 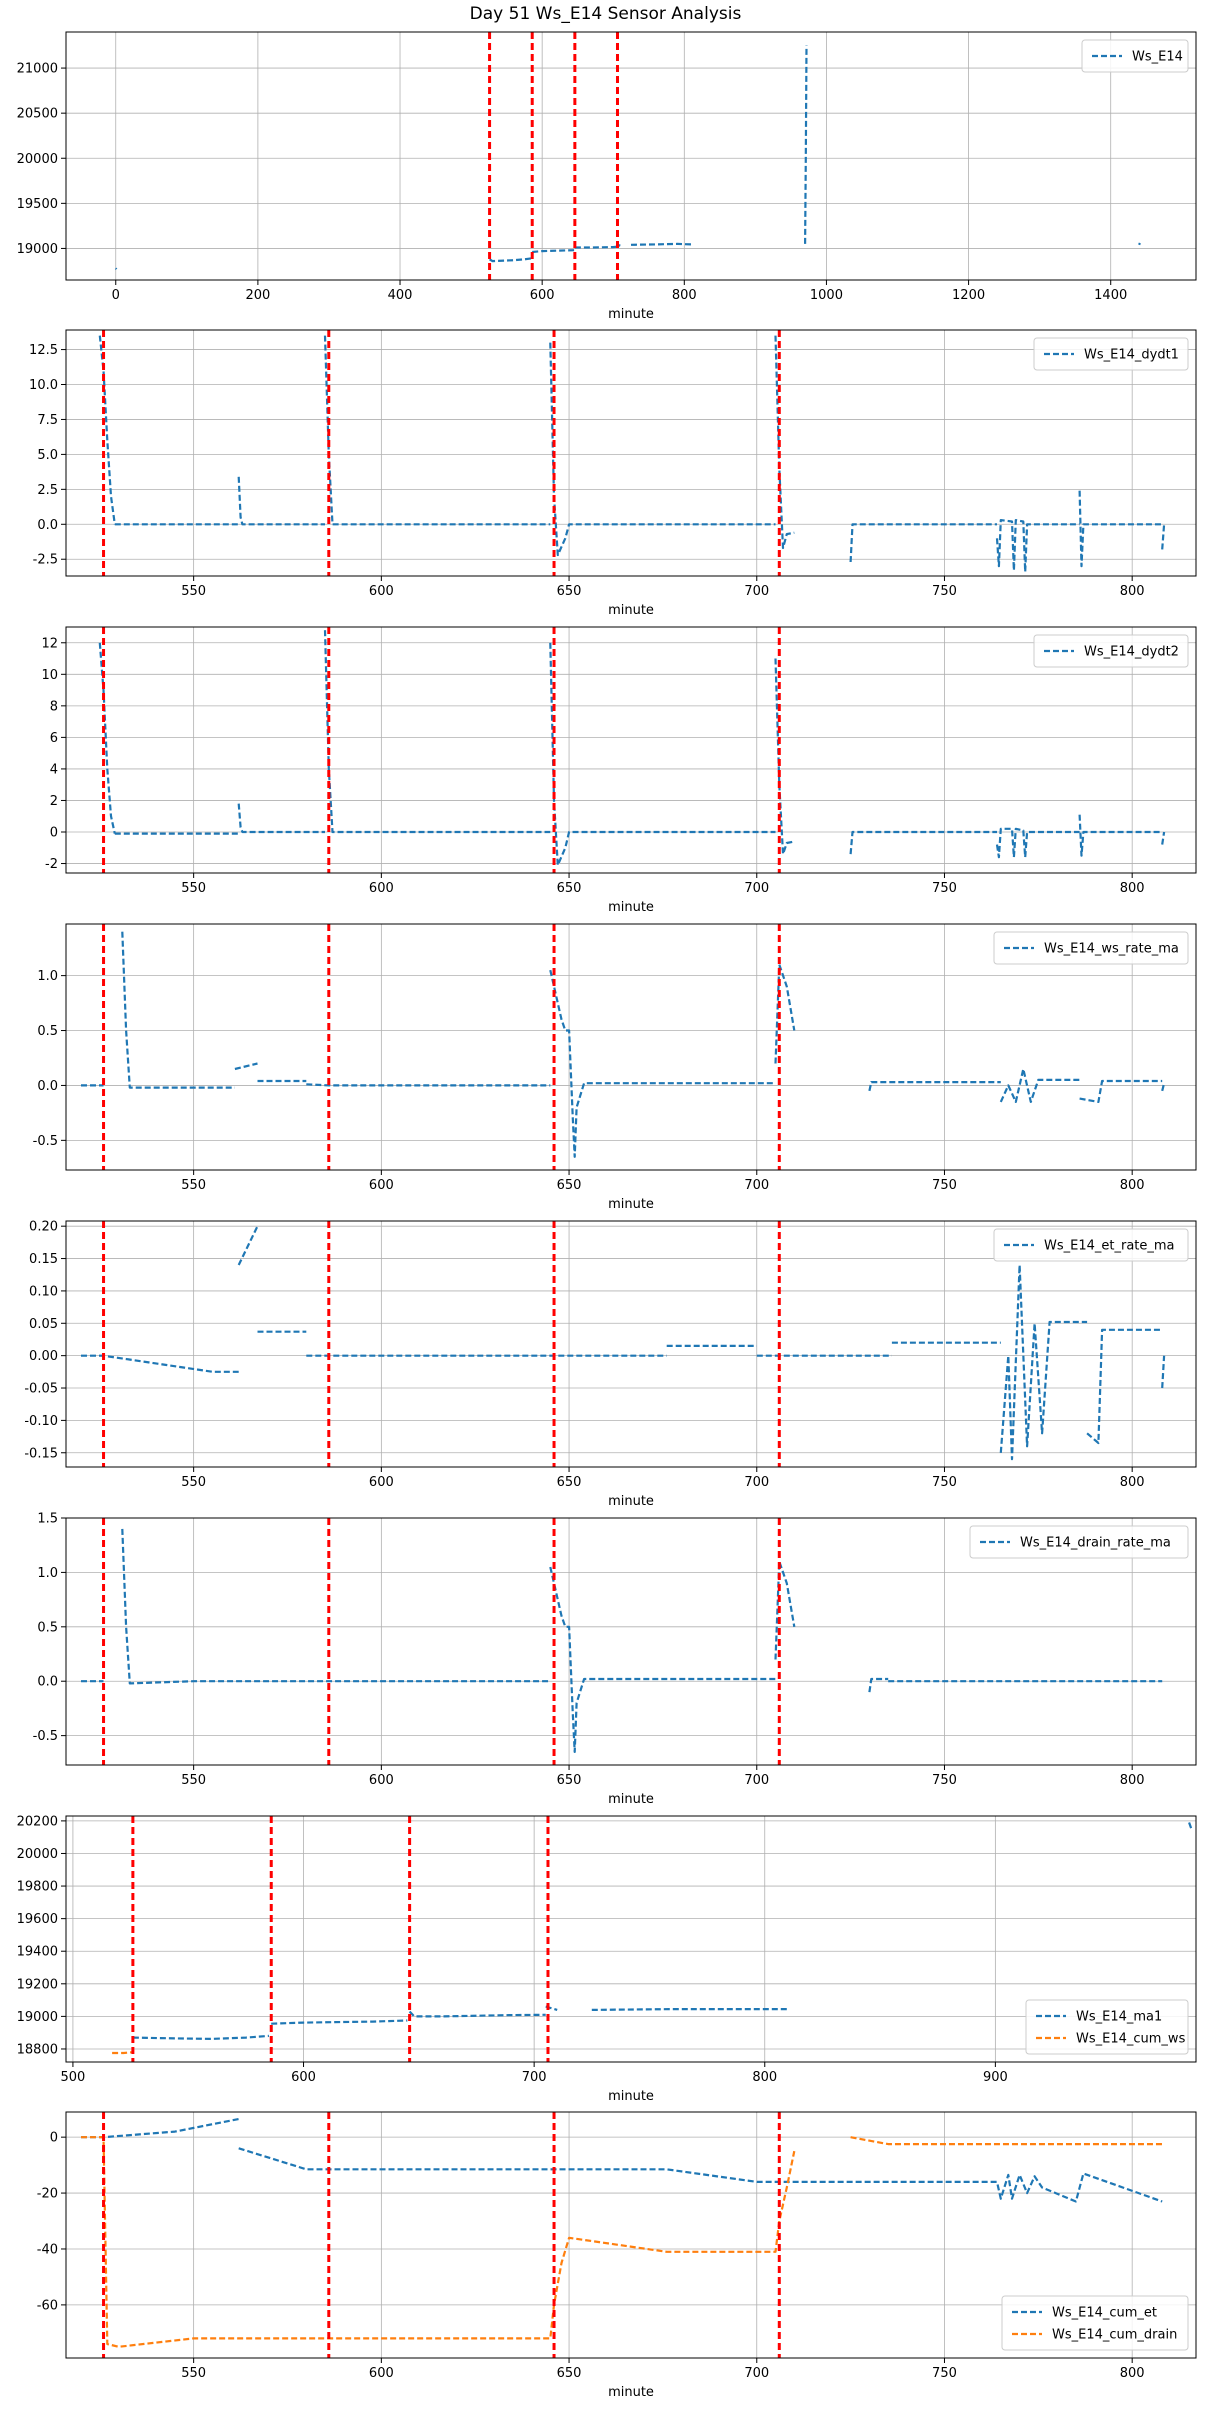 I want to click on y-tick-label: -40, so click(x=47, y=2249).